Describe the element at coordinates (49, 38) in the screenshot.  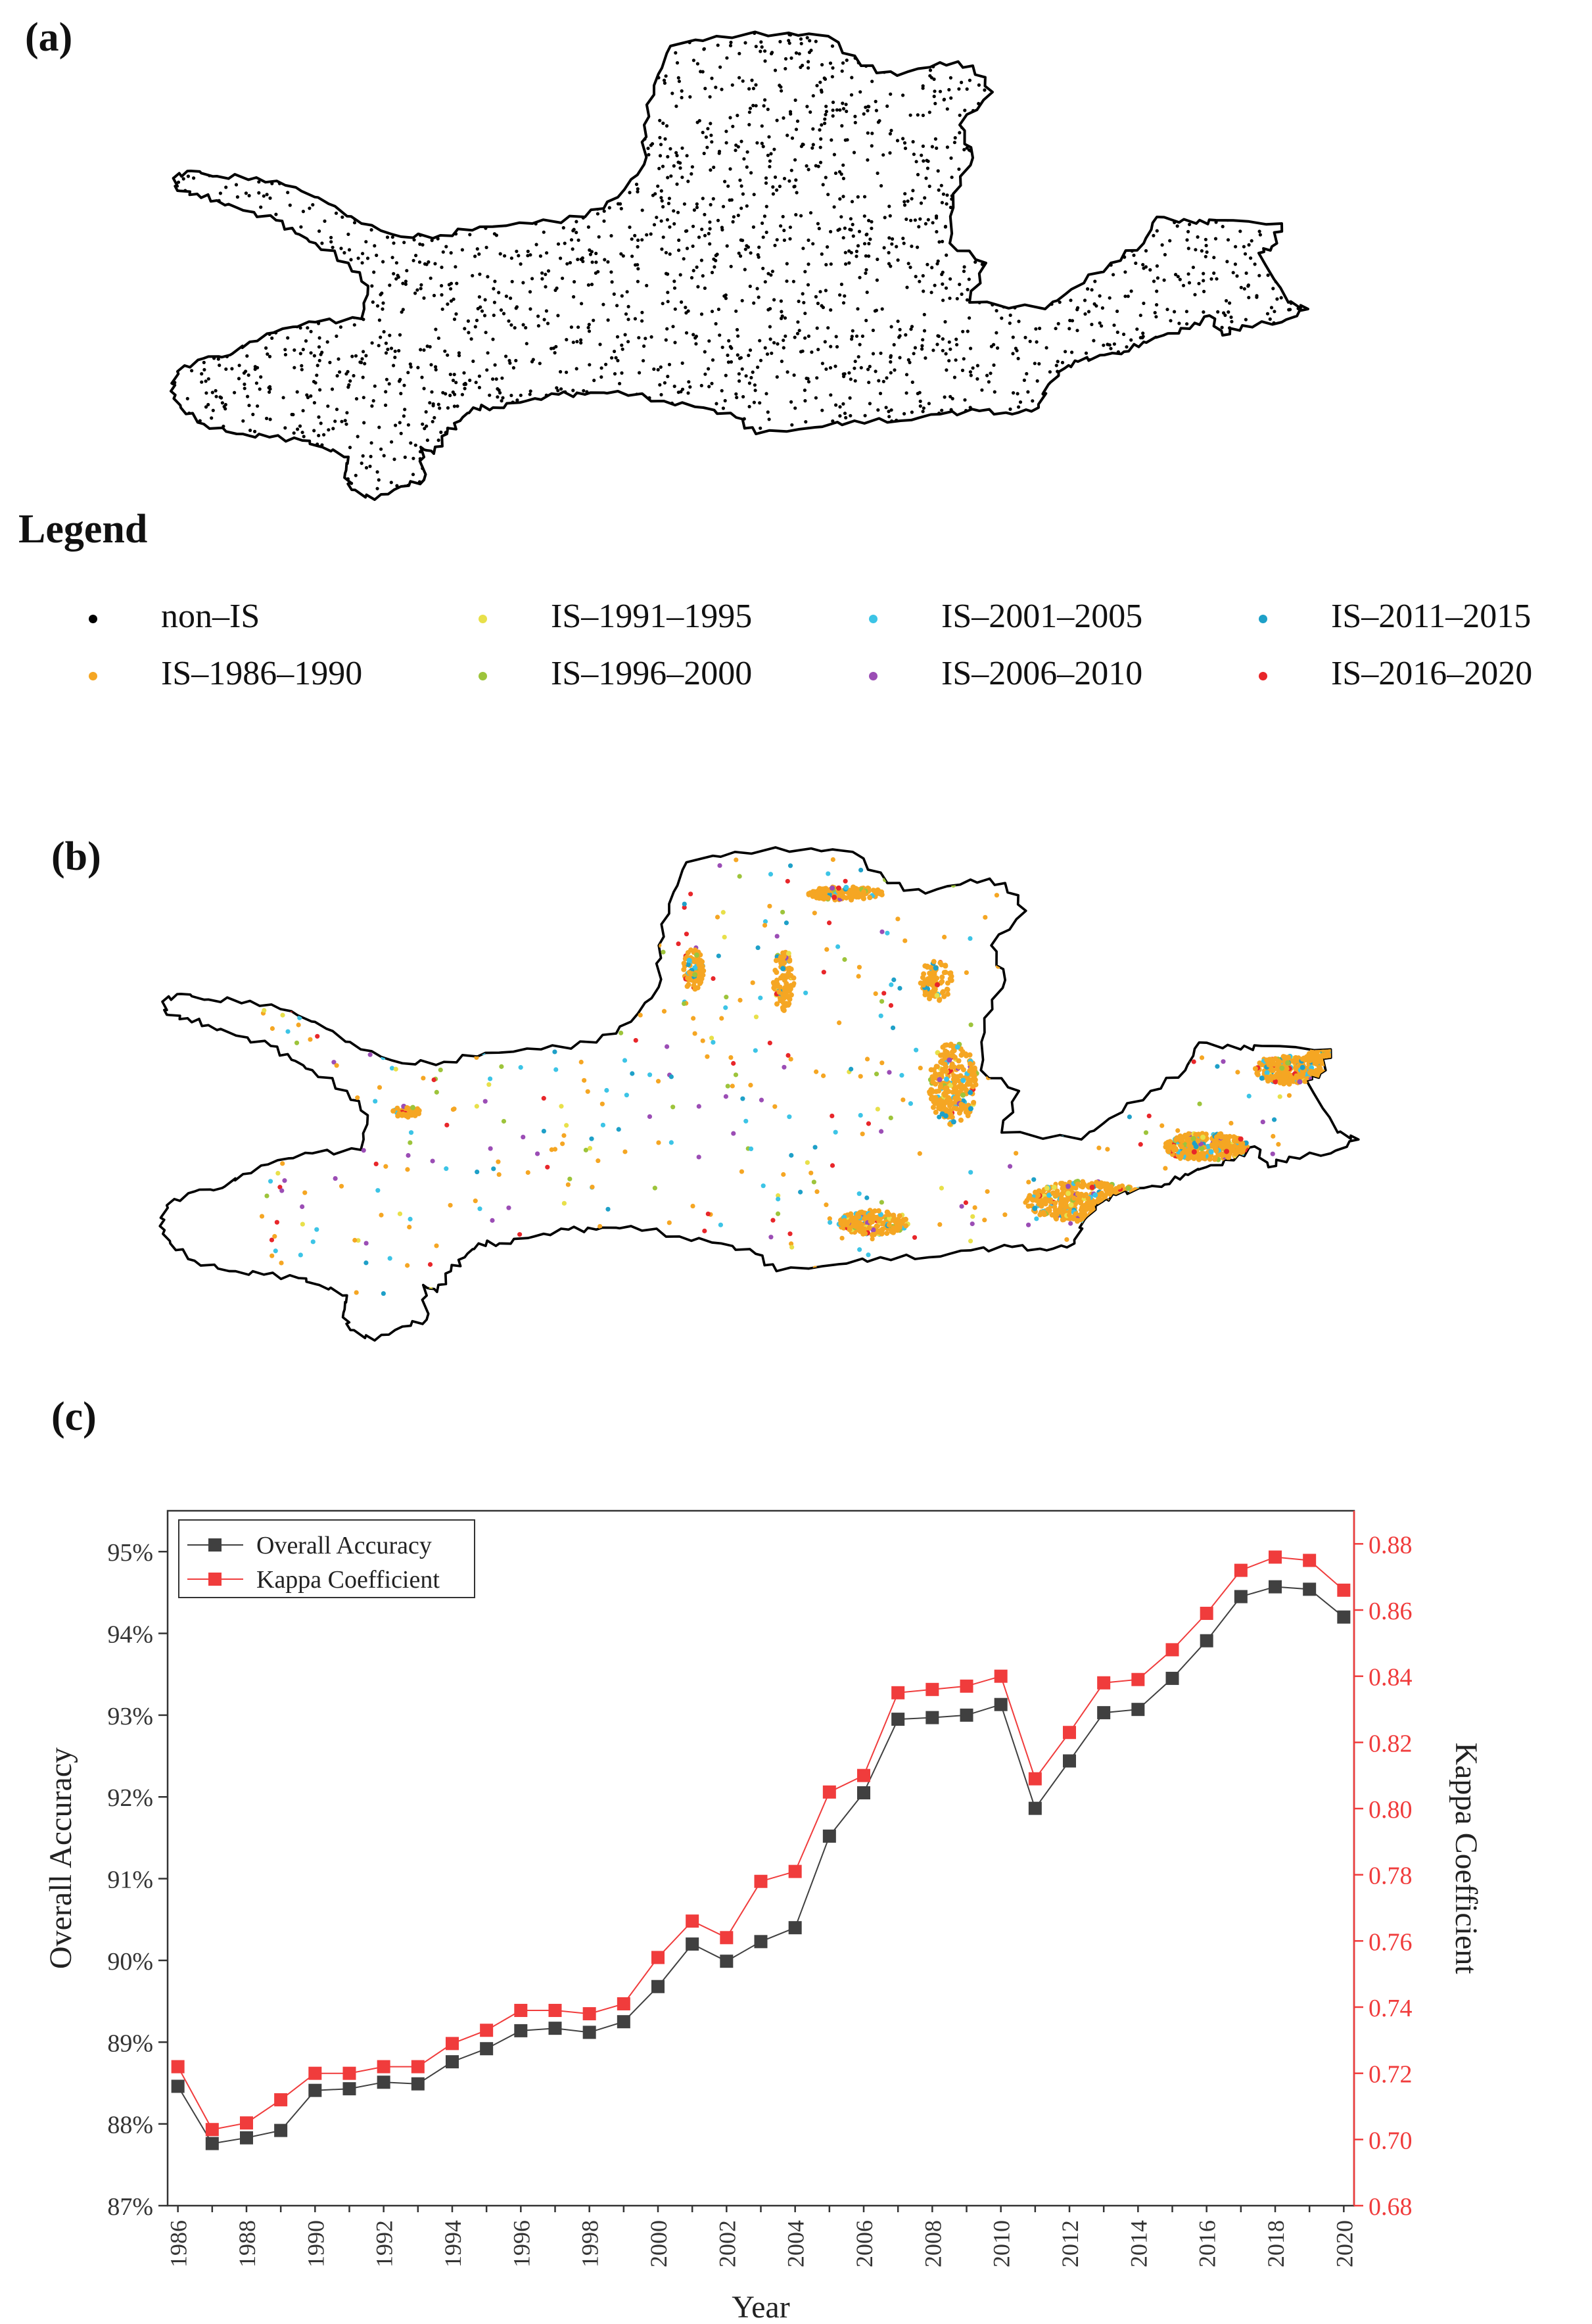
I see `panel-label-a: (a)` at that location.